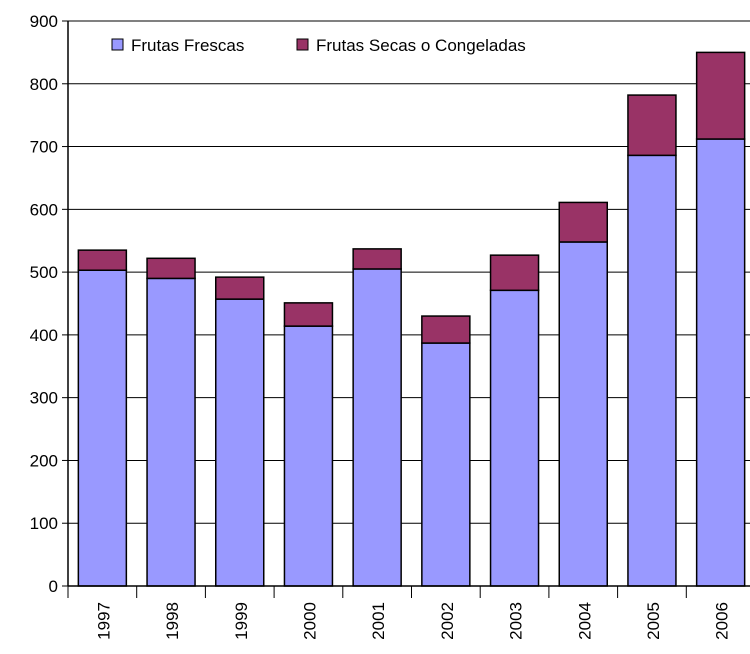 Image resolution: width=750 pixels, height=654 pixels. What do you see at coordinates (172, 621) in the screenshot?
I see `x-tick-label: 1998` at bounding box center [172, 621].